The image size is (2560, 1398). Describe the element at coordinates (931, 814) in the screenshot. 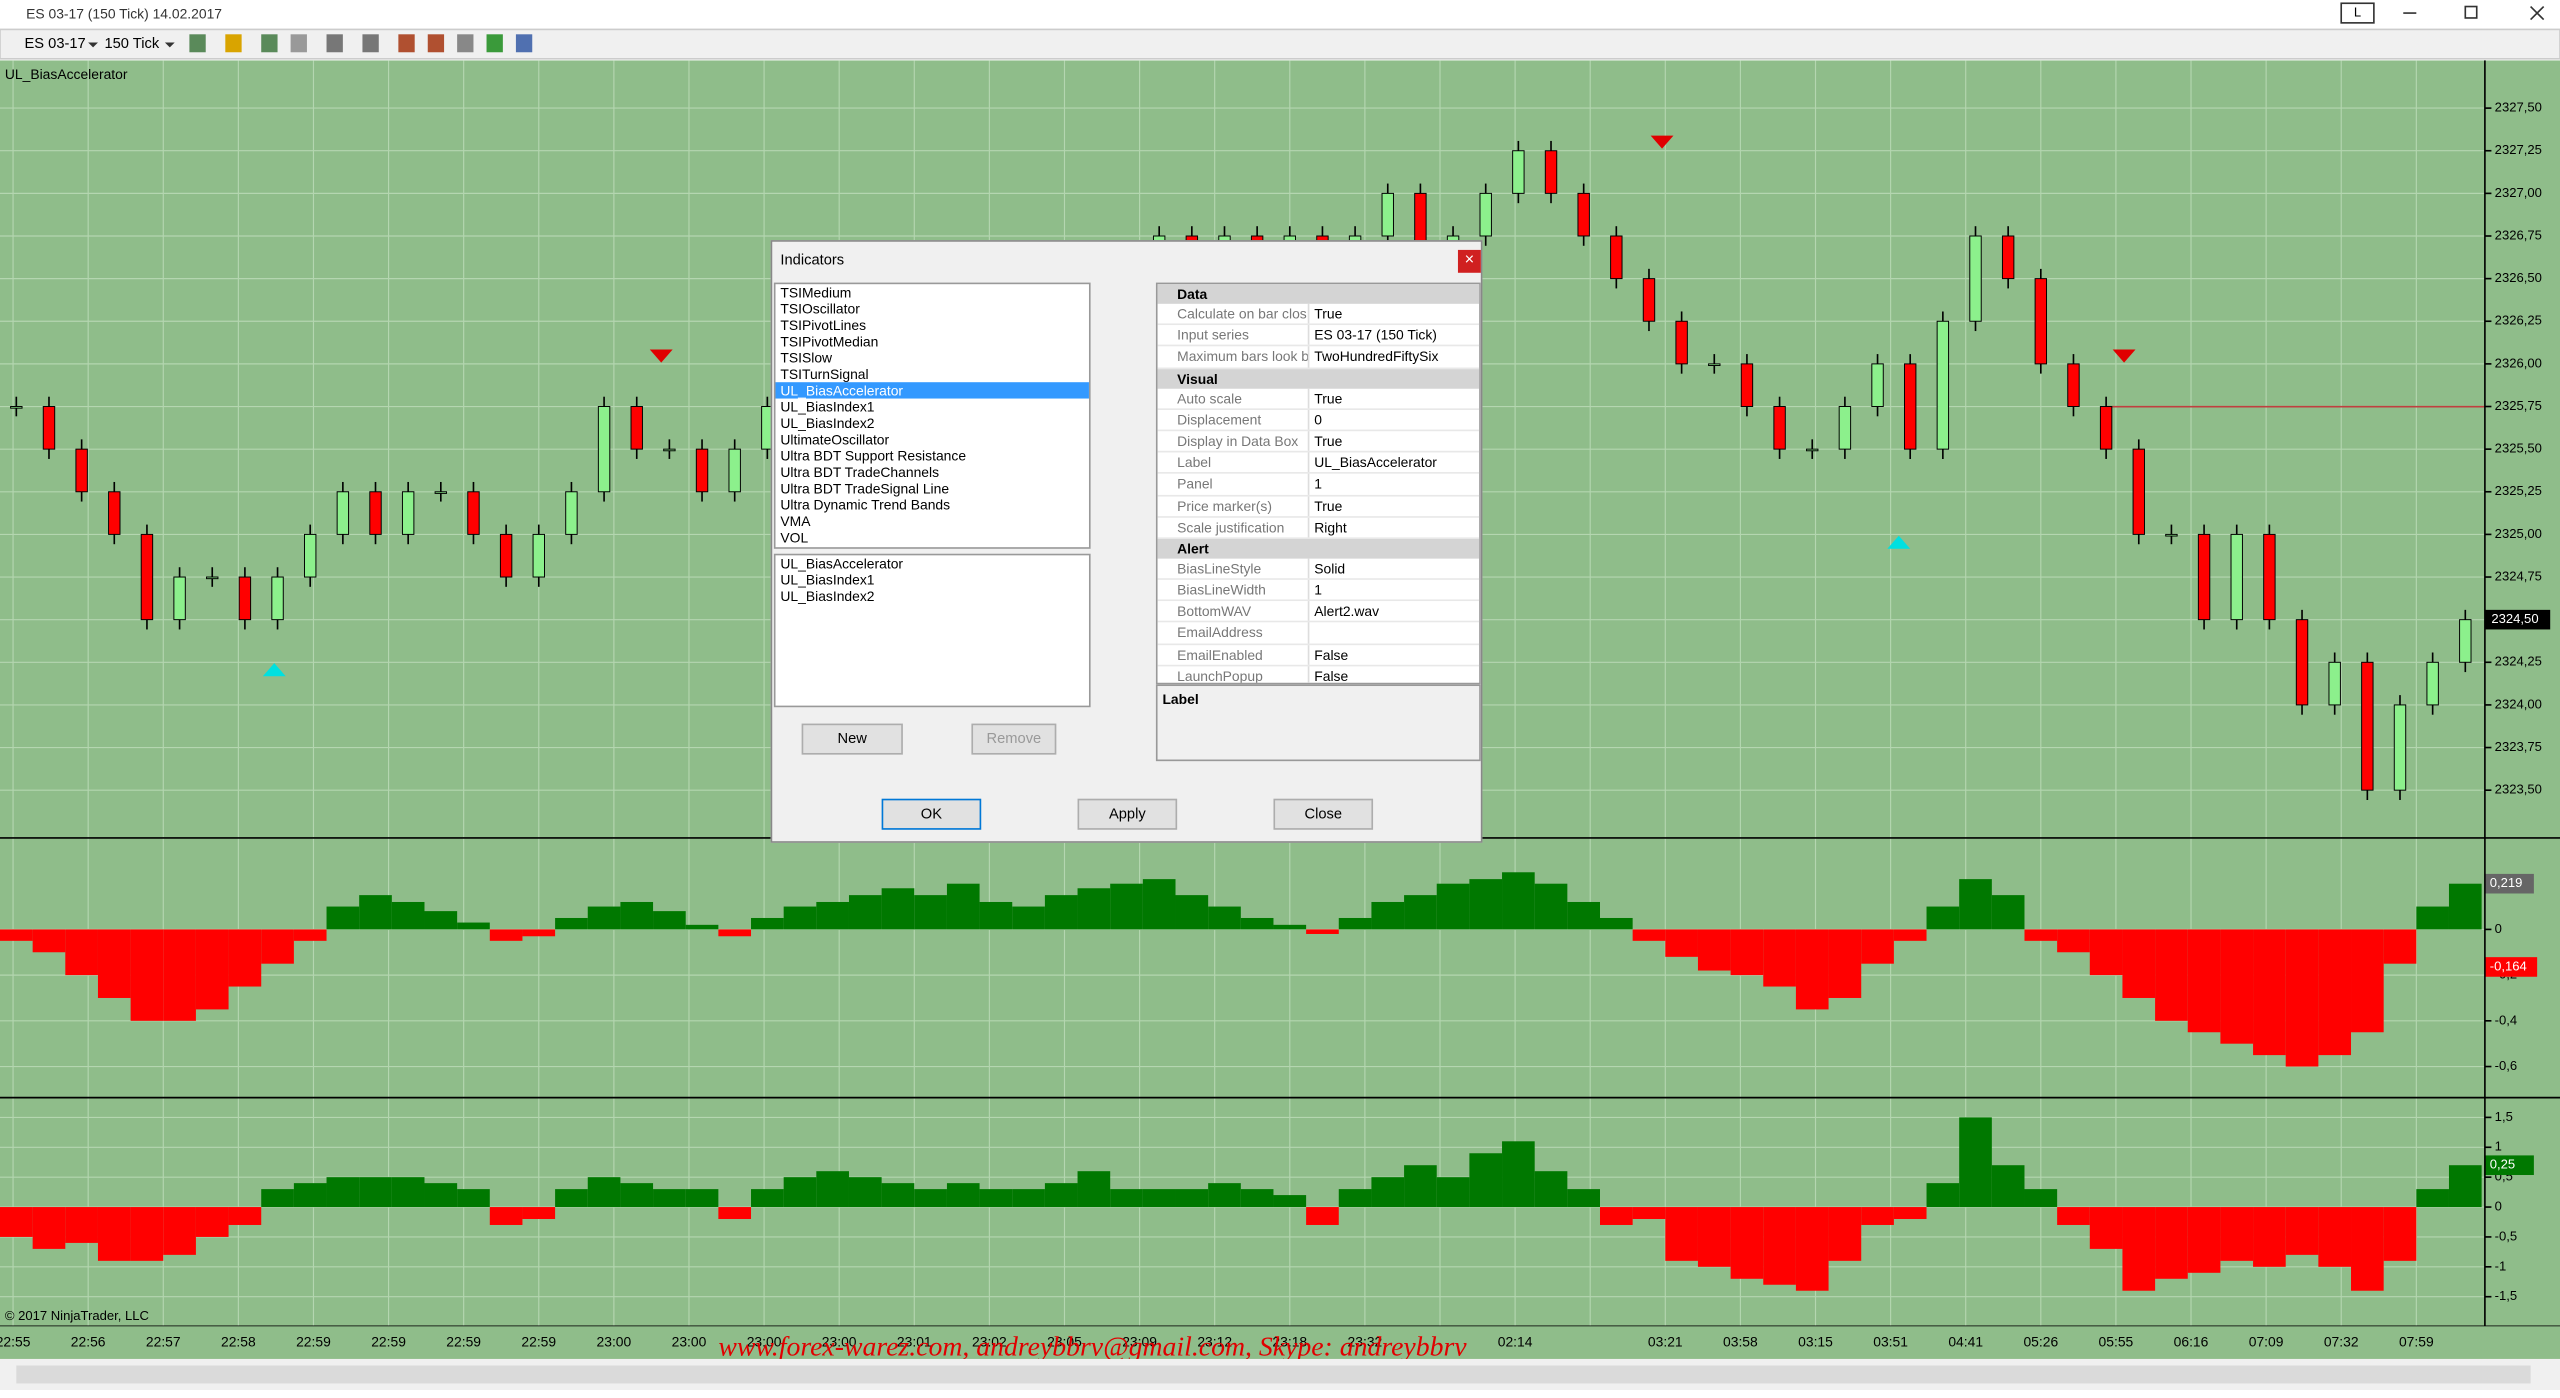

I see `ok-button: OK` at that location.